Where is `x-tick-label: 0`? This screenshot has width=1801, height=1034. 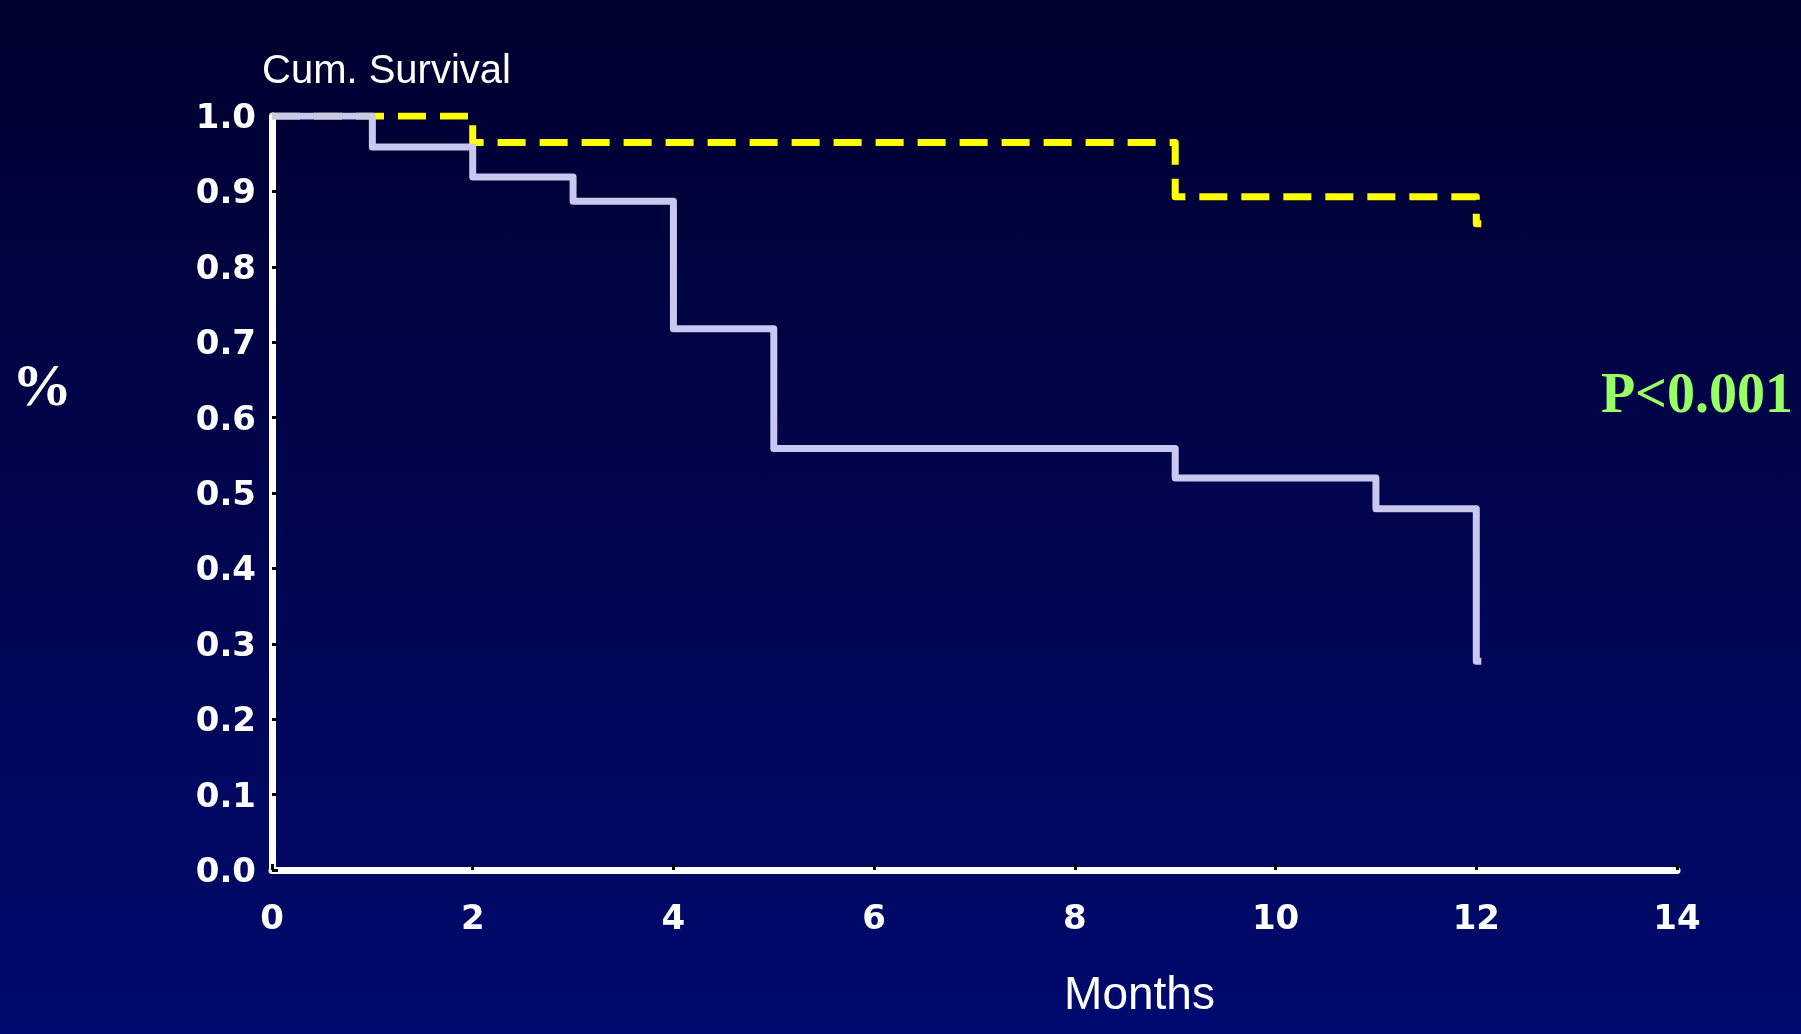
x-tick-label: 0 is located at coordinates (272, 917).